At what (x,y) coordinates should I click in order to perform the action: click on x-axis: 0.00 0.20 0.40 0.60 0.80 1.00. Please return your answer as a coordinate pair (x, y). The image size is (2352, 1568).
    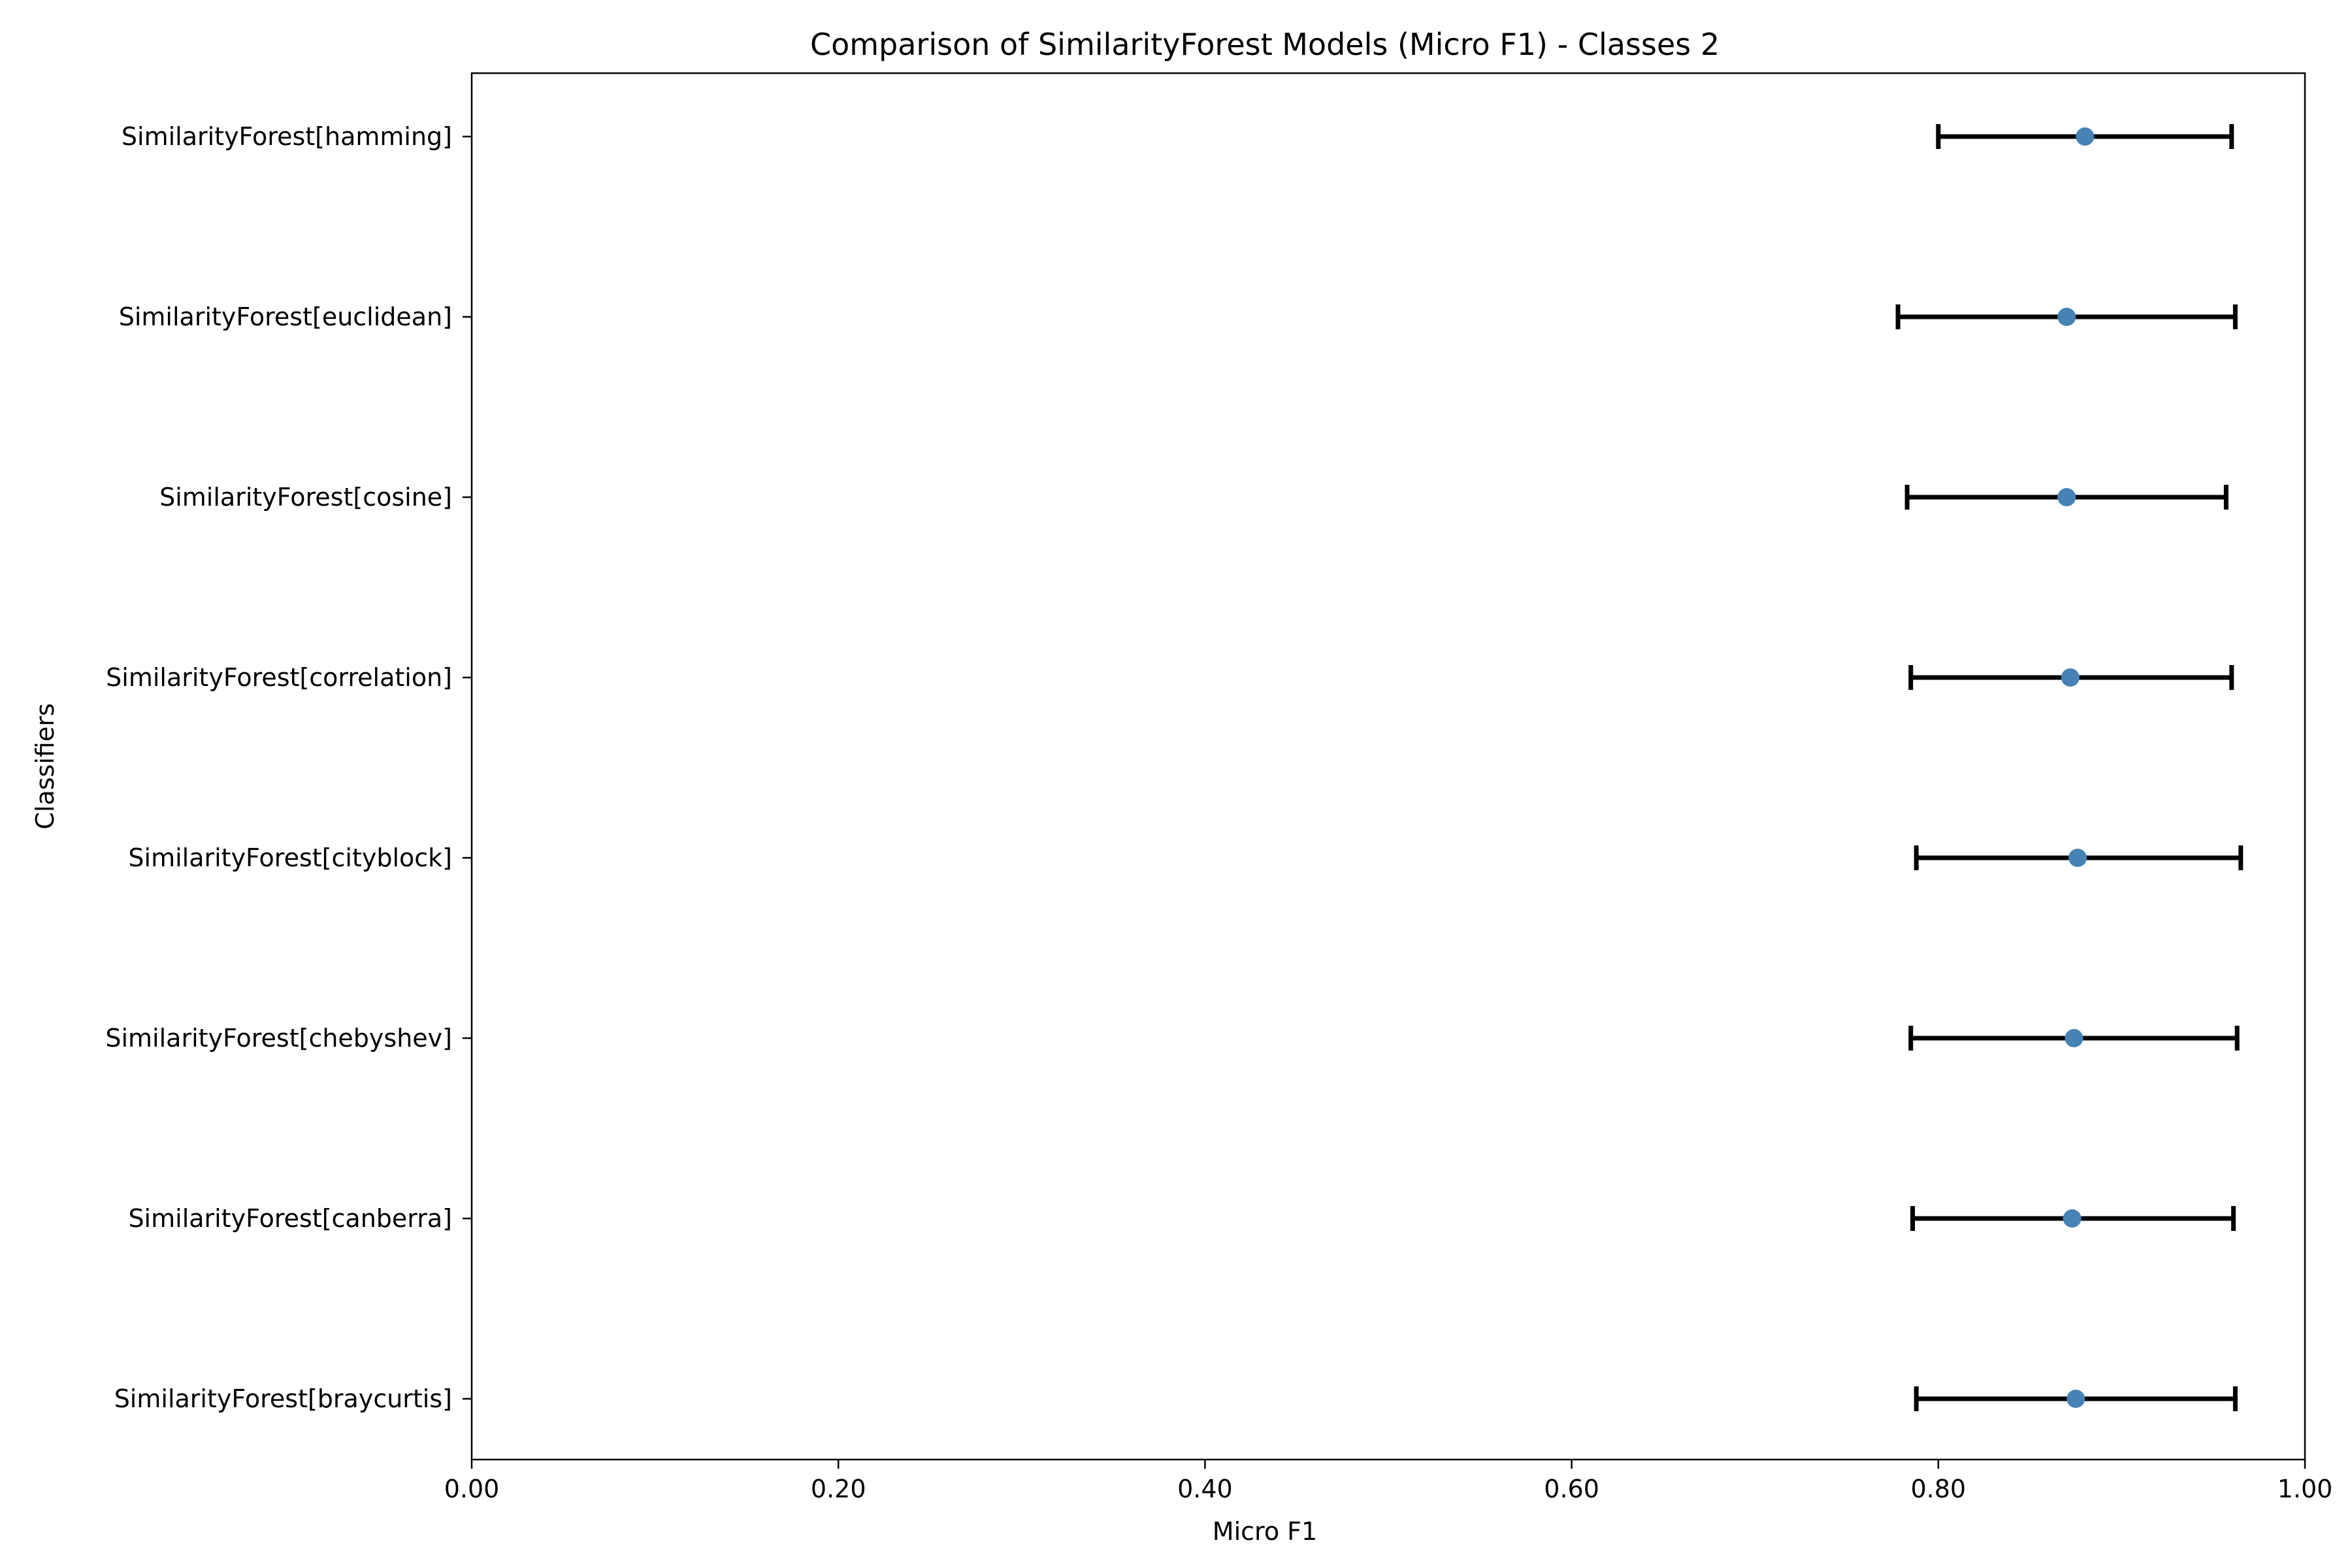
    Looking at the image, I should click on (1388, 1481).